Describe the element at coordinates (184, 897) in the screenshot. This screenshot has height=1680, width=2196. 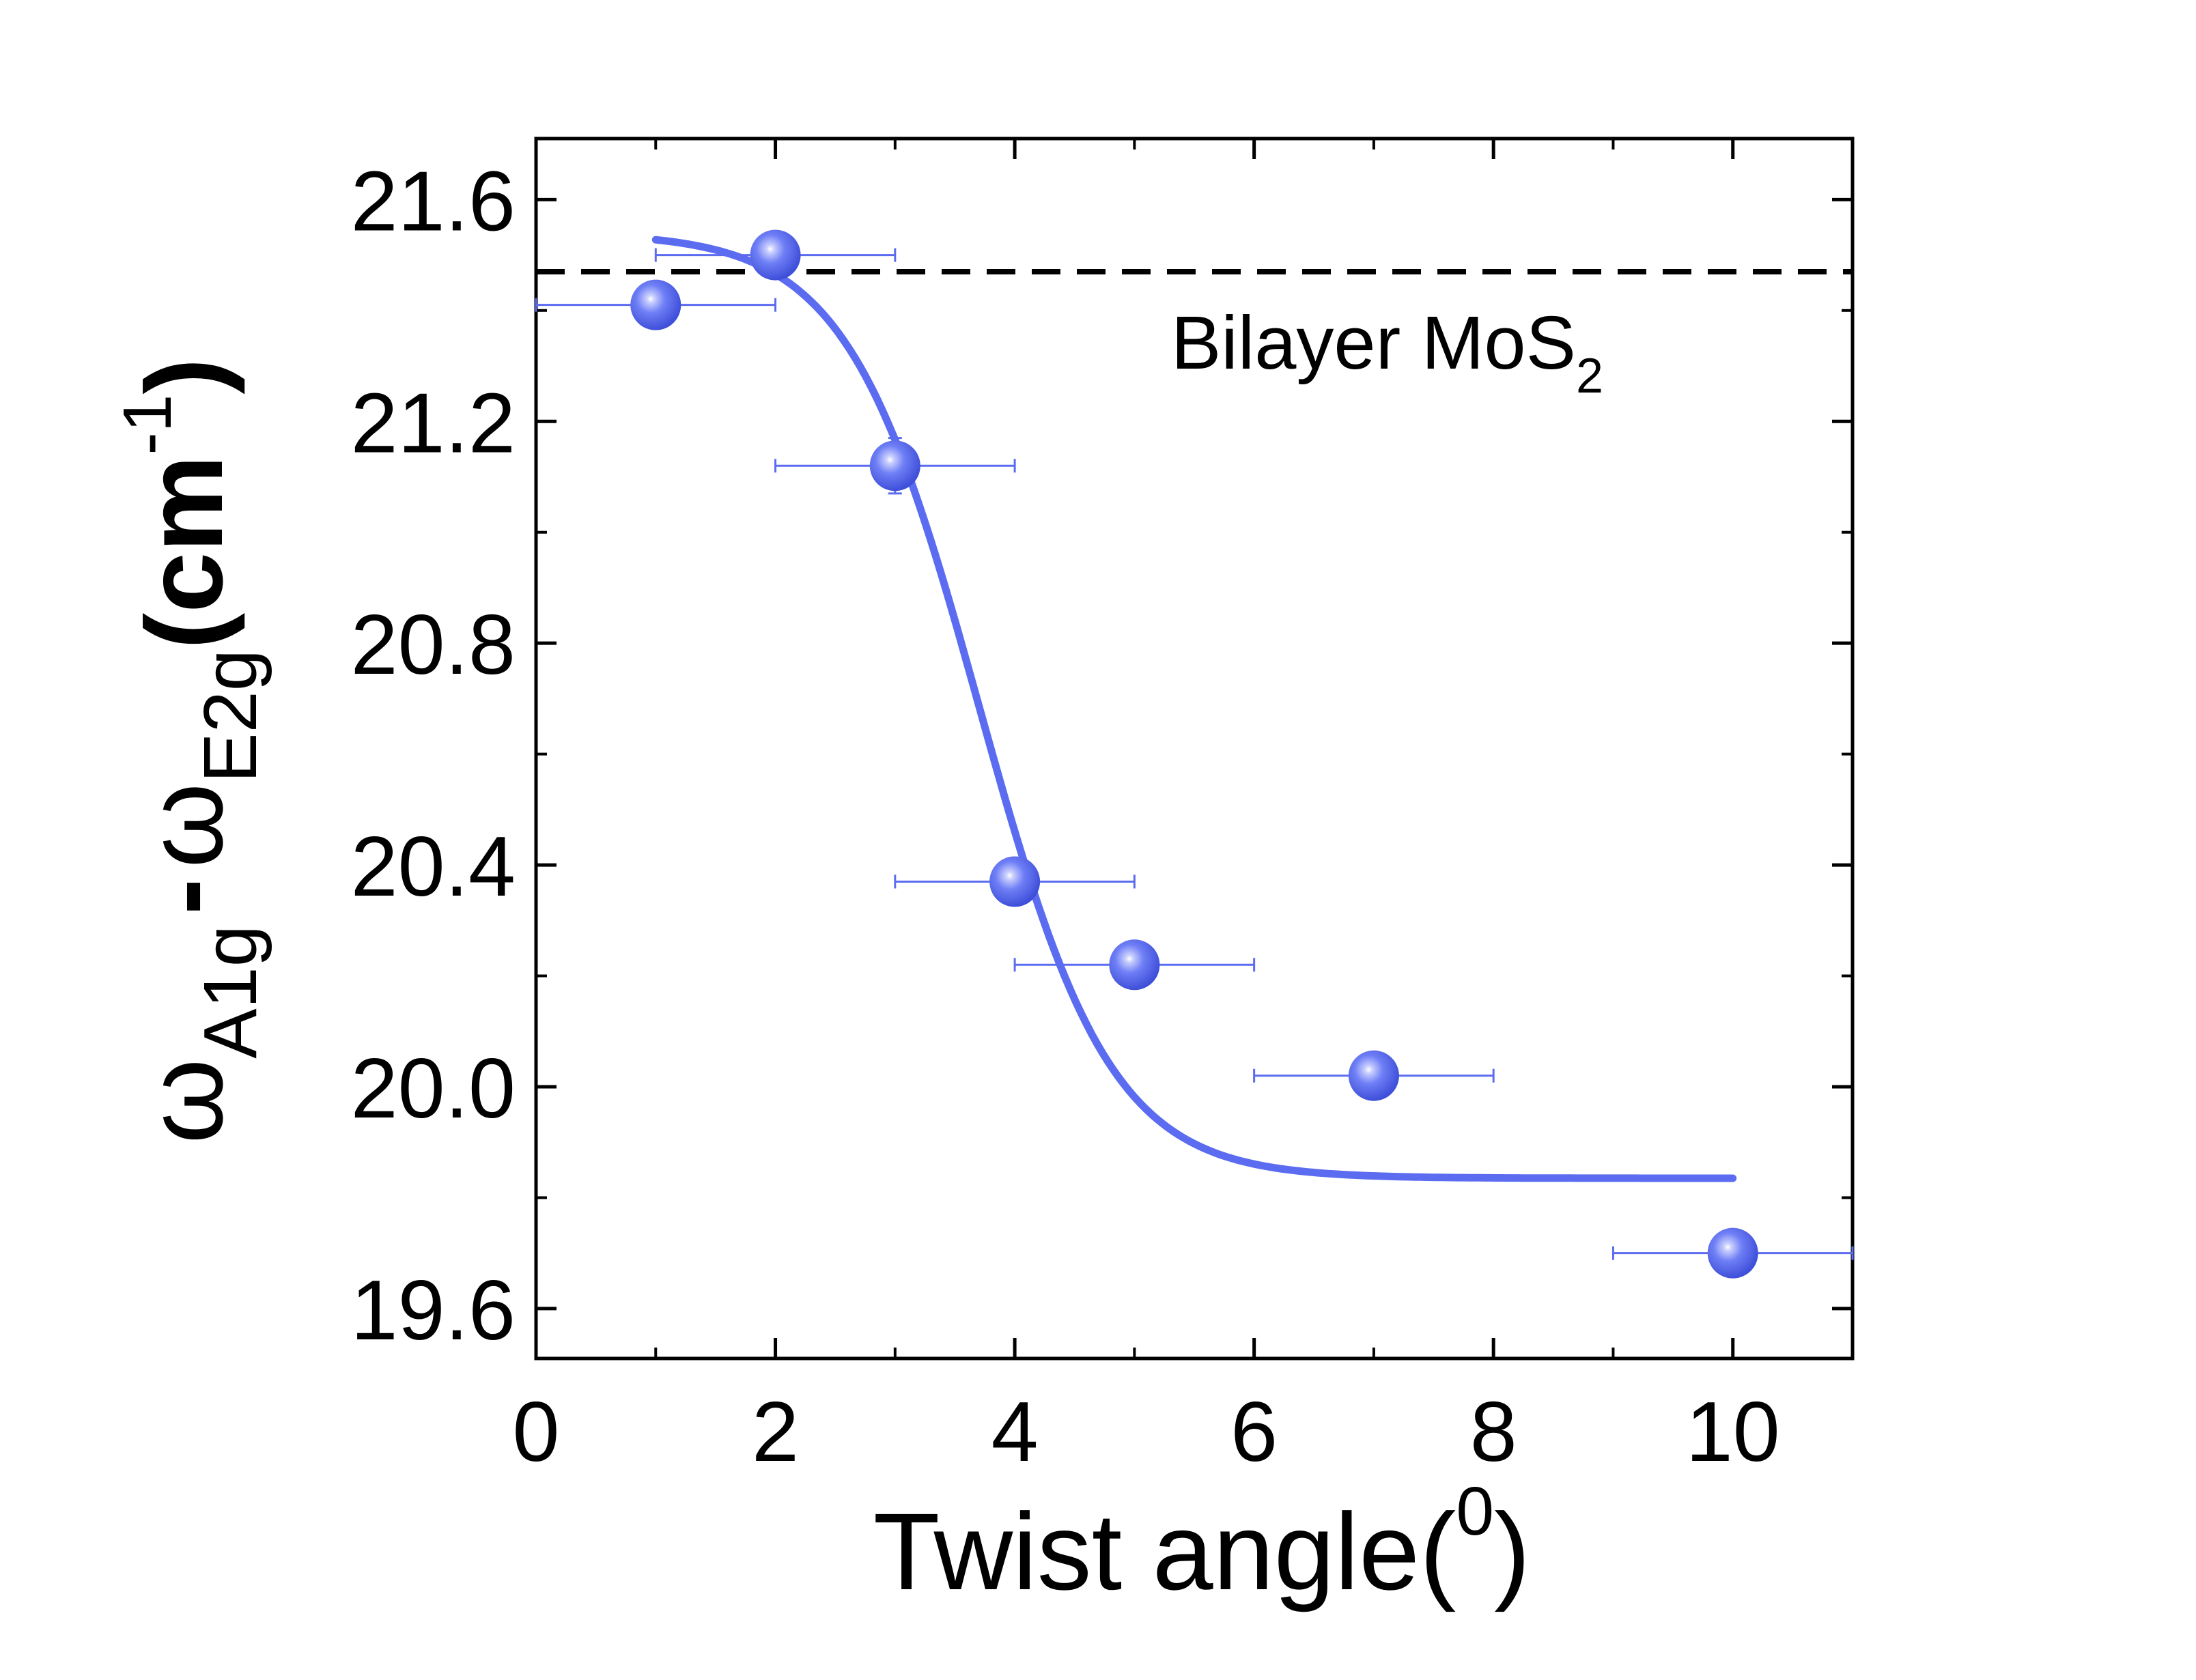
I see `y-label-minus: -` at that location.